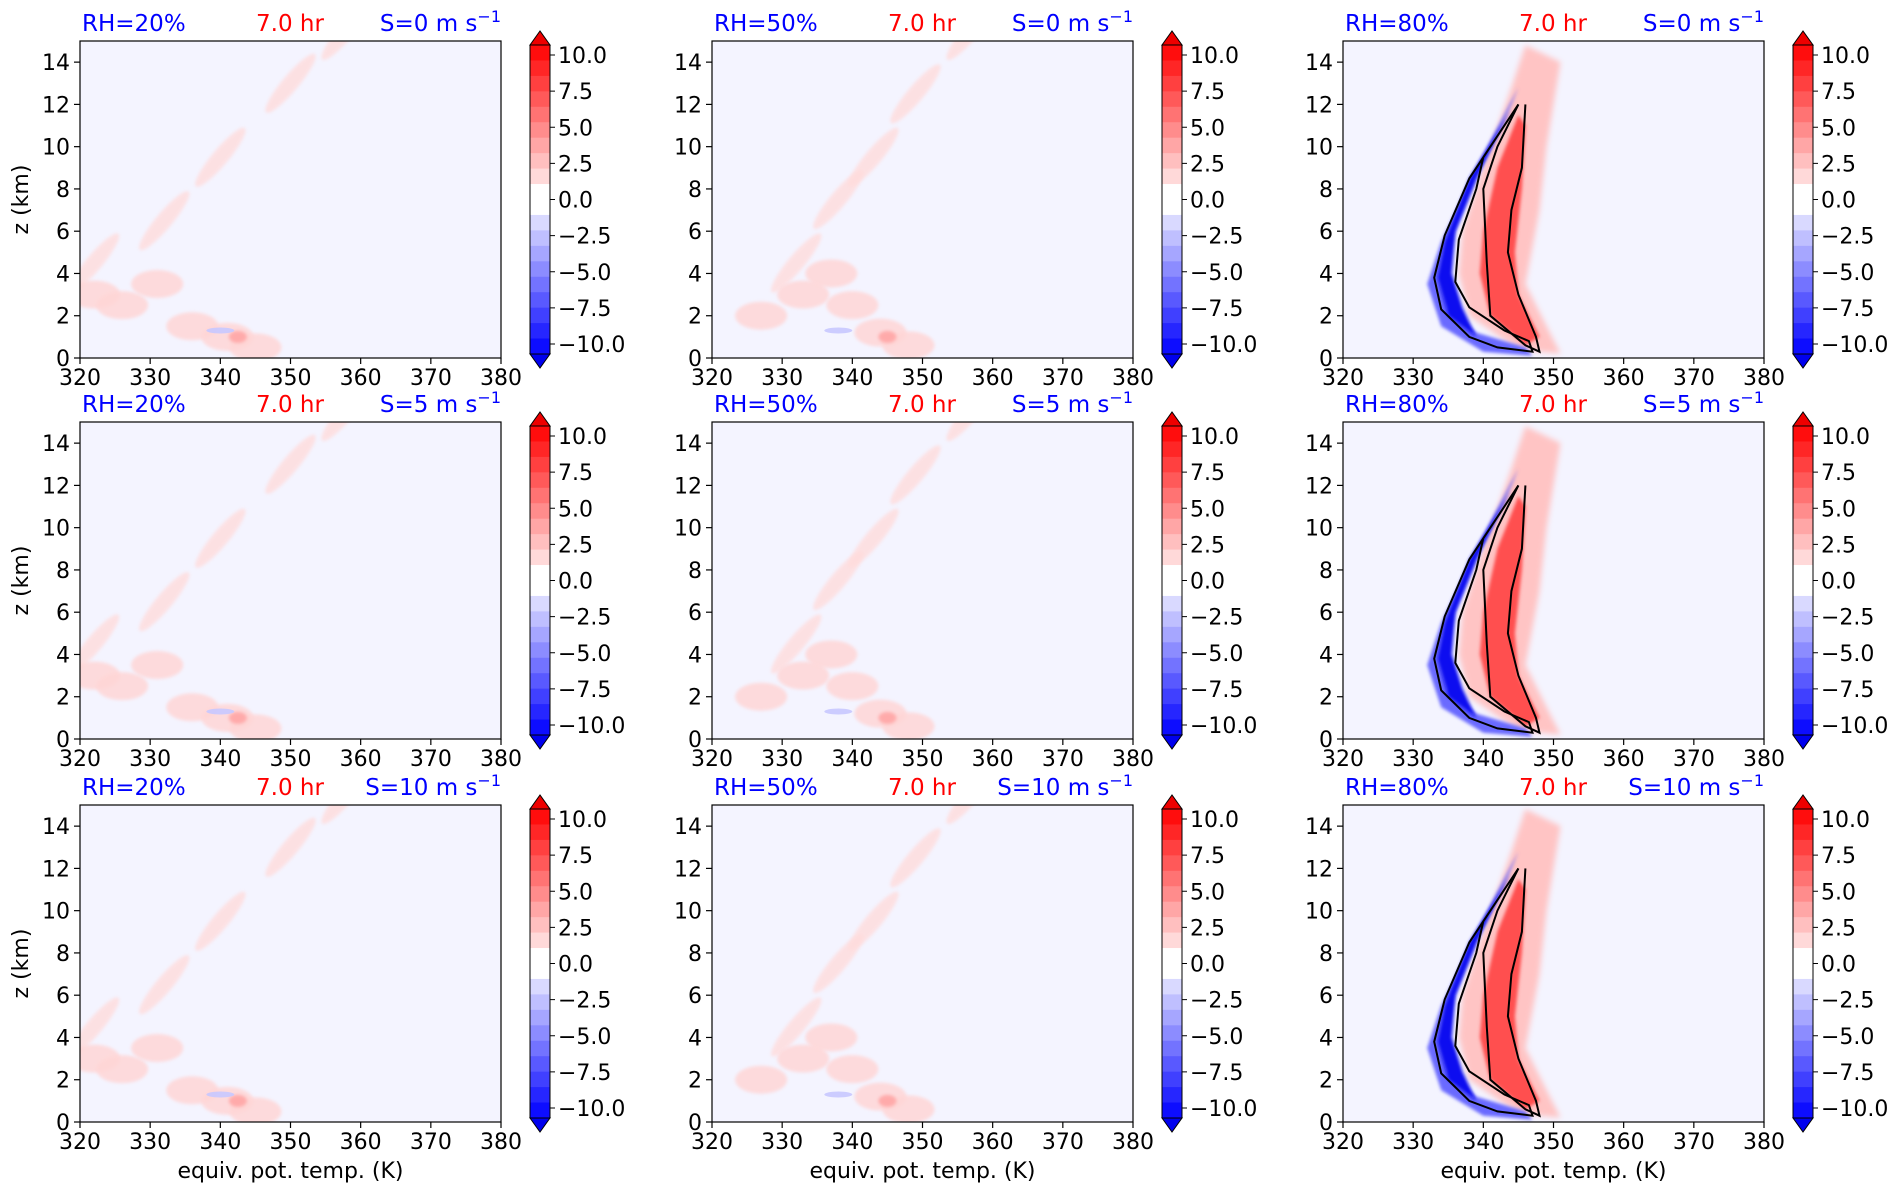 Image resolution: width=1895 pixels, height=1191 pixels. Describe the element at coordinates (1554, 1142) in the screenshot. I see `x-tick-label: 350` at that location.